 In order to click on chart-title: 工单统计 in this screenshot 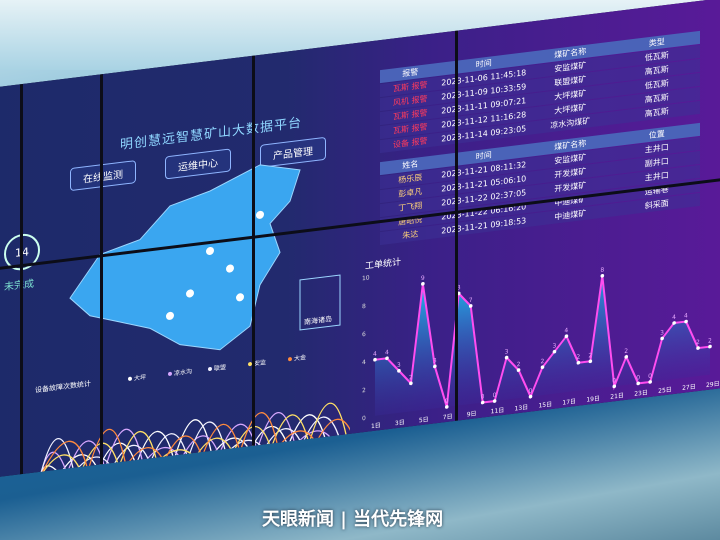, I will do `click(383, 264)`.